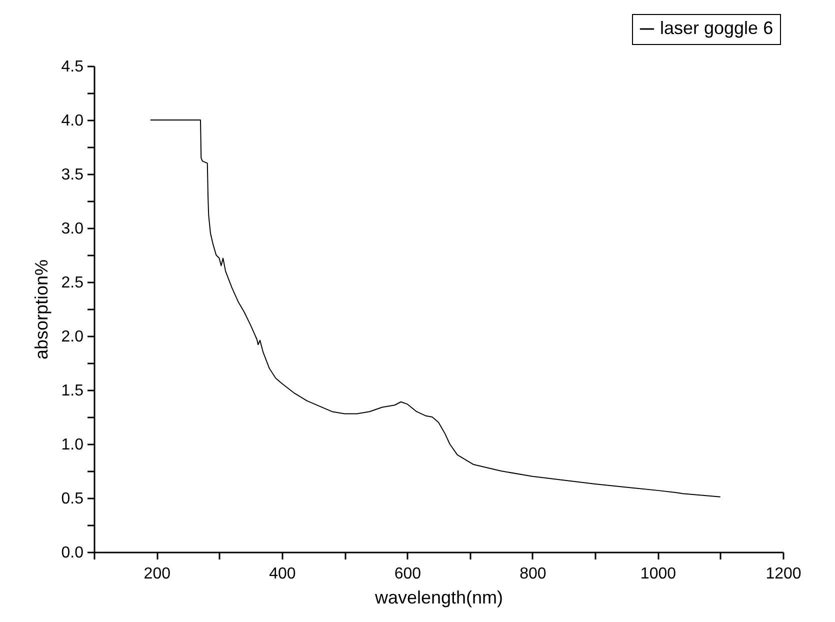 This screenshot has width=835, height=622. What do you see at coordinates (72, 553) in the screenshot?
I see `y-tick-label: 0.0` at bounding box center [72, 553].